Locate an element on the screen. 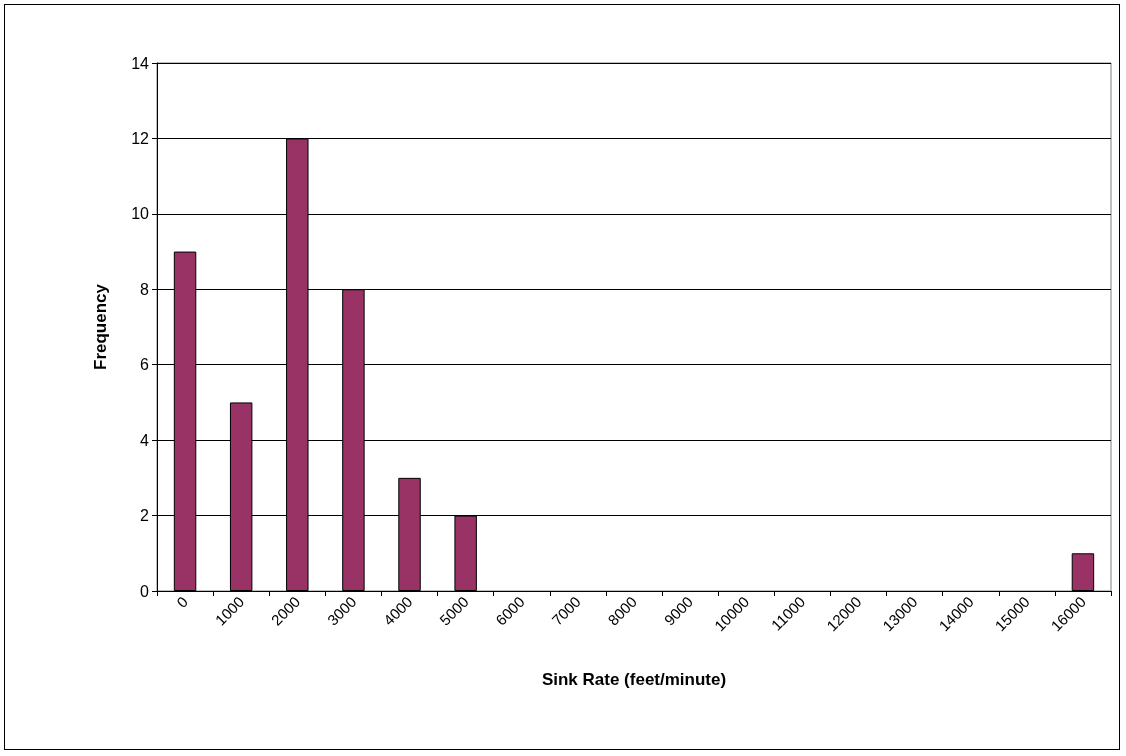 This screenshot has width=1126, height=756. y-tick-label: 2 is located at coordinates (145, 516).